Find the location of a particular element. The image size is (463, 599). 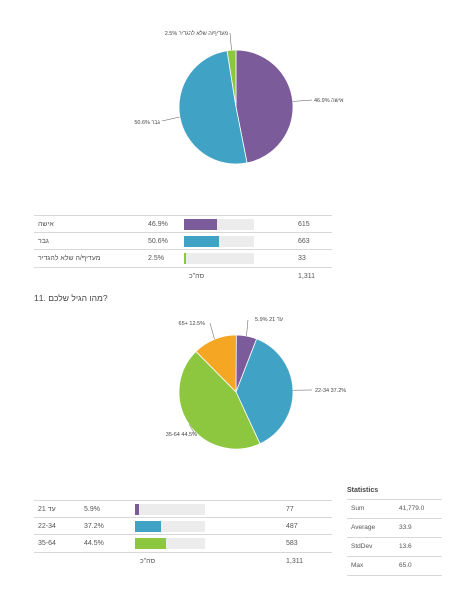

row-count: 663 is located at coordinates (304, 241).